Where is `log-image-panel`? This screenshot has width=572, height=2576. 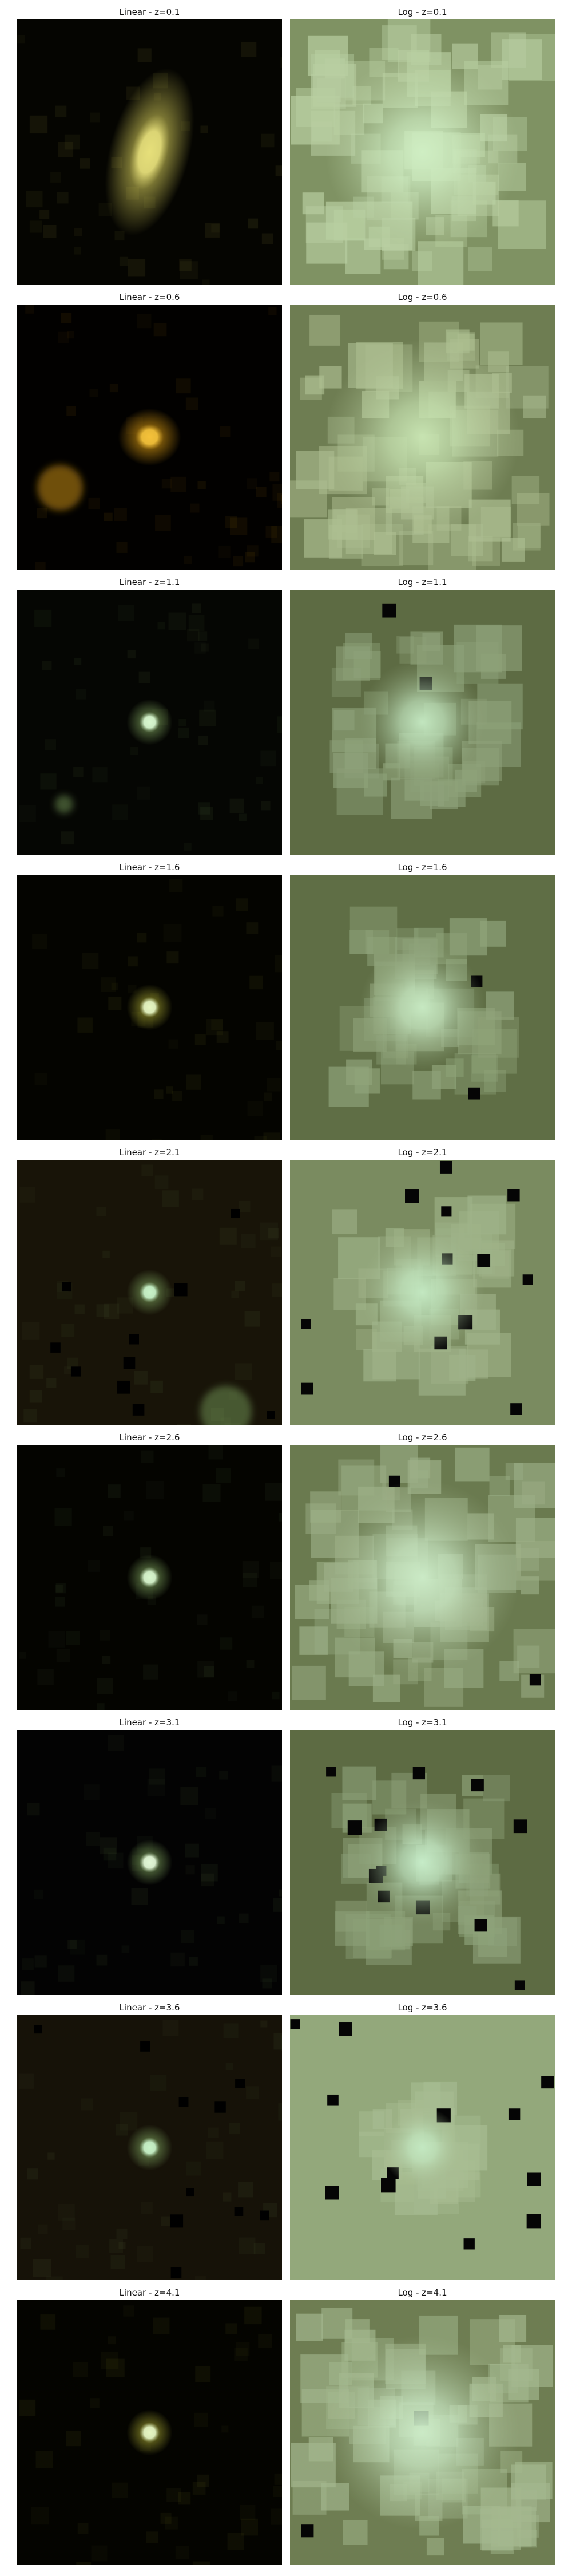 log-image-panel is located at coordinates (422, 2432).